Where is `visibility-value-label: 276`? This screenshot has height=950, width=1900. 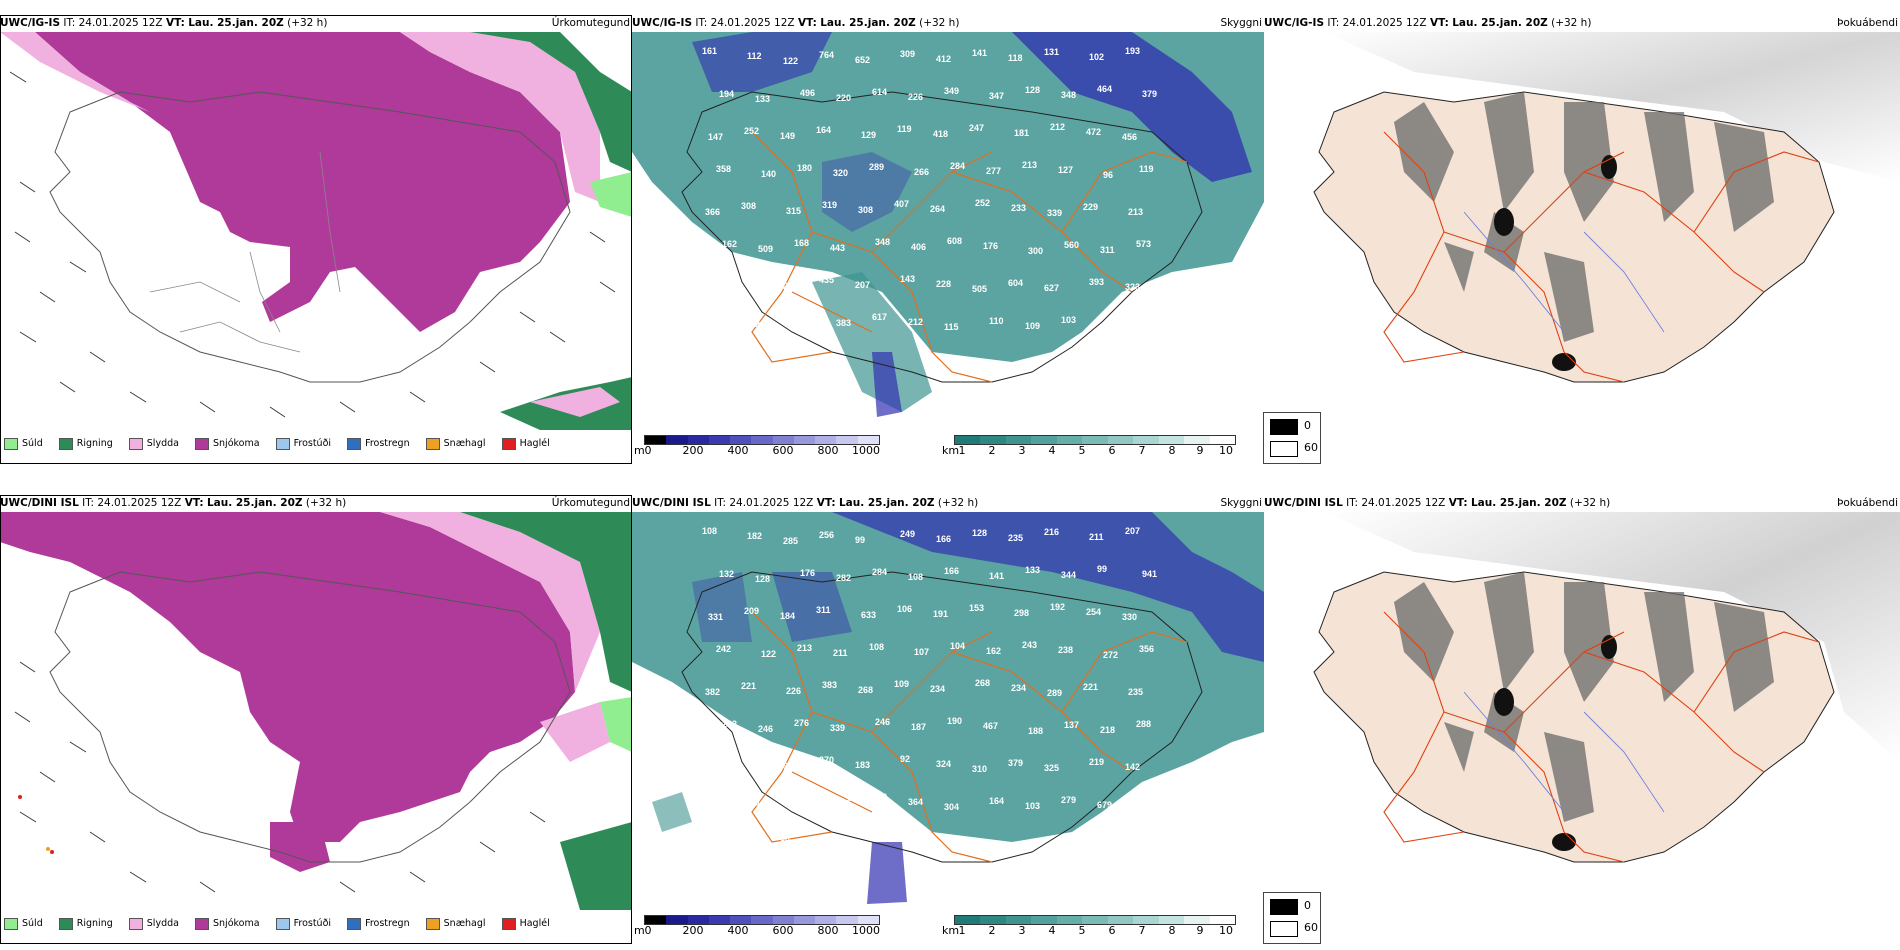 visibility-value-label: 276 is located at coordinates (801, 723).